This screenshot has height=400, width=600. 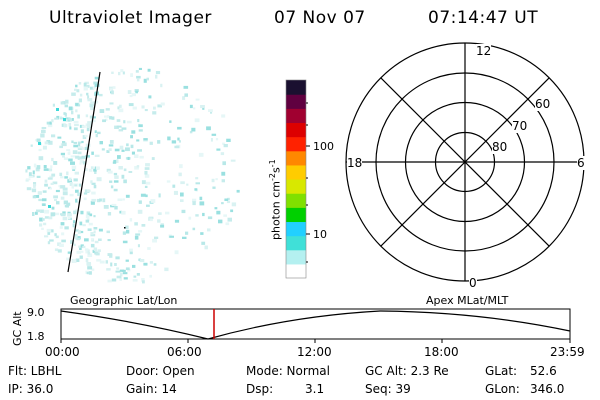 I want to click on xlabel-1200: 12:00, so click(x=314, y=352).